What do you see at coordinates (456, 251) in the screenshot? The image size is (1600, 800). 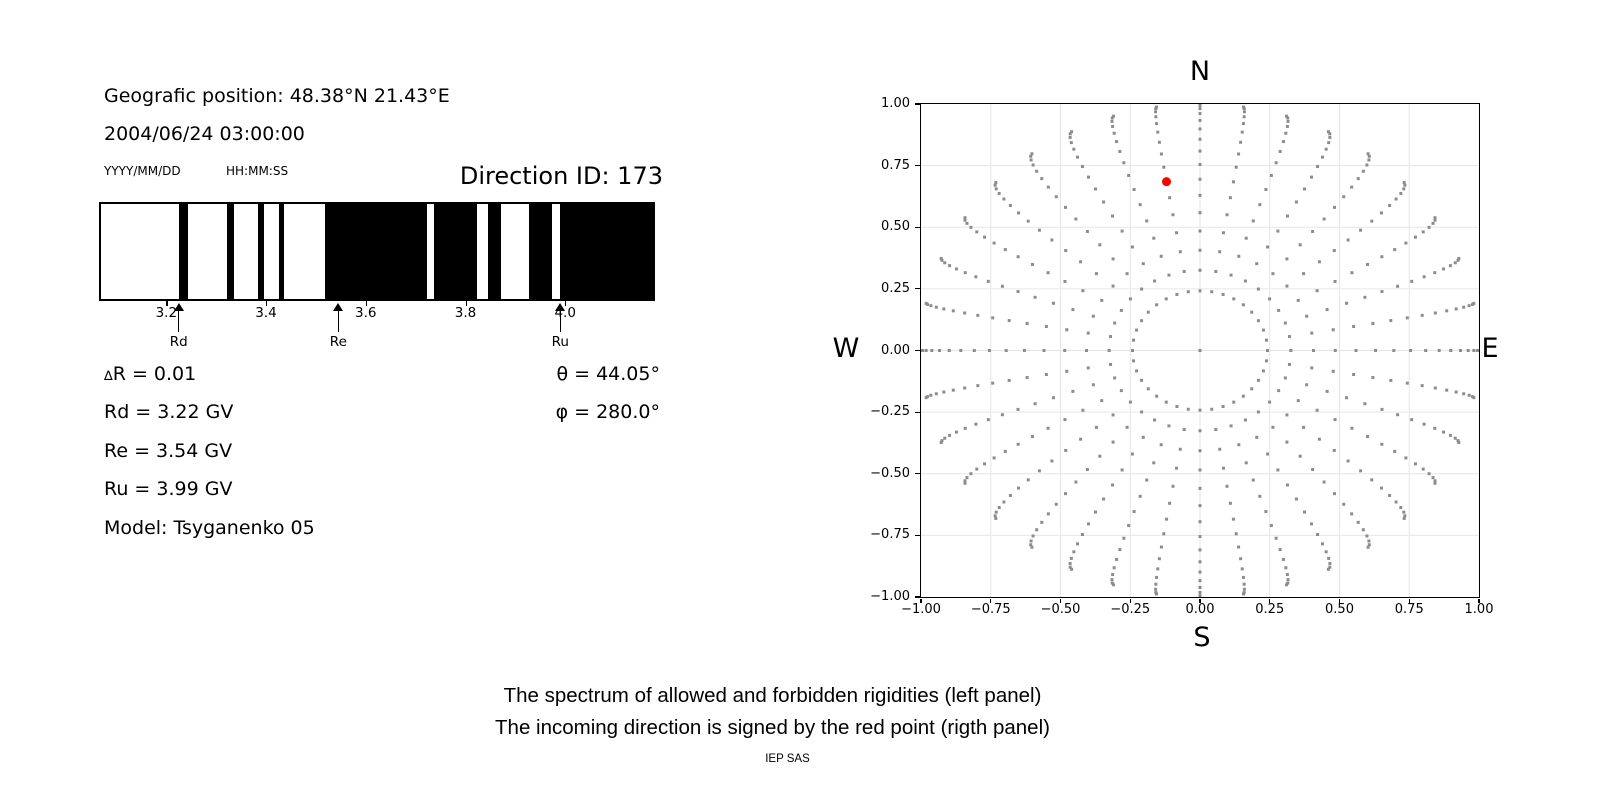 I see `allowed-band` at bounding box center [456, 251].